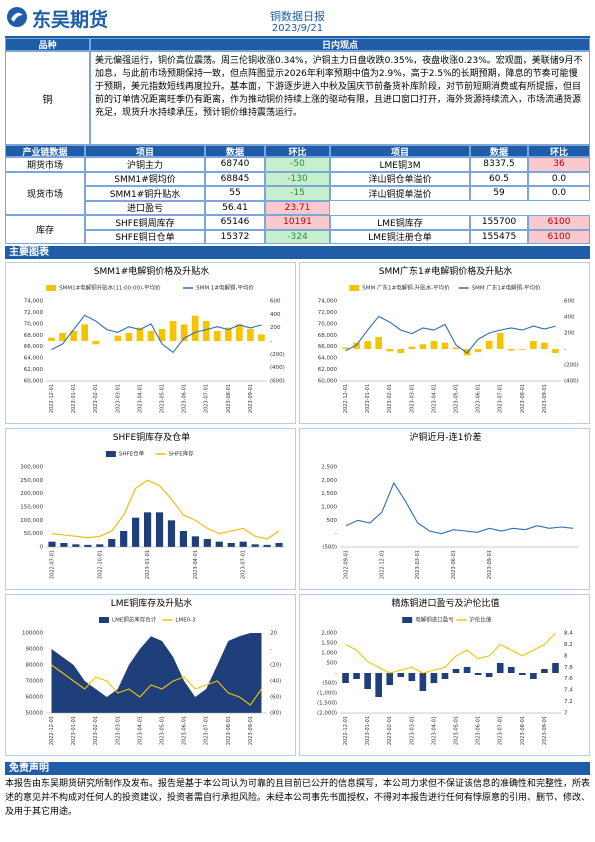 This screenshot has width=595, height=842. Describe the element at coordinates (297, 37) in the screenshot. I see `header-rule` at that location.